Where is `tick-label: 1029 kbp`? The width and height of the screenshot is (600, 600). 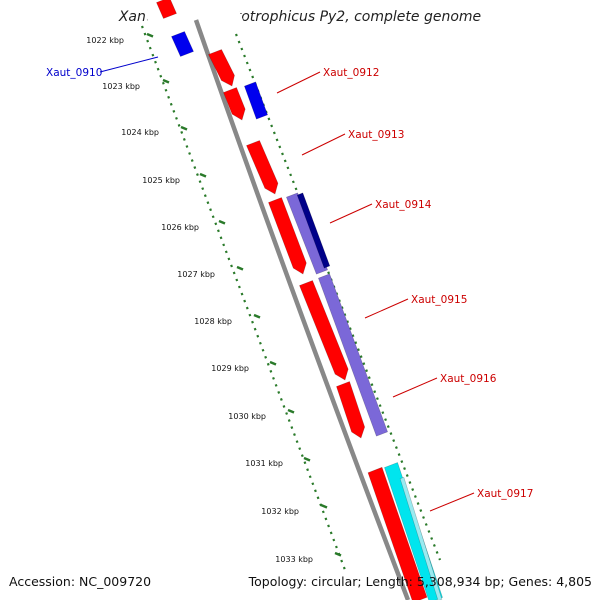
tick-label: 1029 kbp is located at coordinates (230, 368).